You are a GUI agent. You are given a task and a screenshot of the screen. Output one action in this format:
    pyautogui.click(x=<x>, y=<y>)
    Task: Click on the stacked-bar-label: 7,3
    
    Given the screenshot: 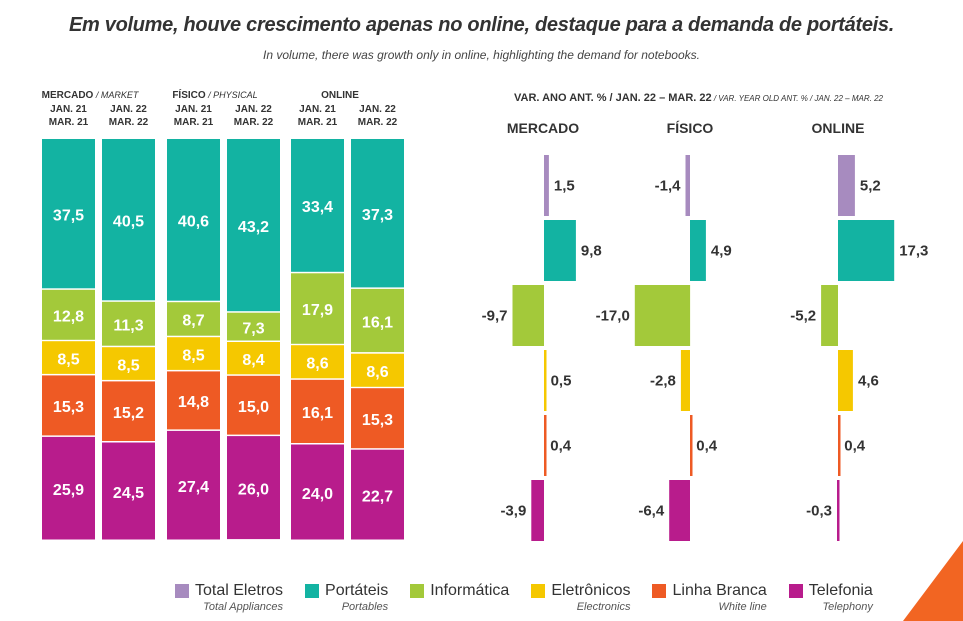 What is the action you would take?
    pyautogui.click(x=253, y=328)
    